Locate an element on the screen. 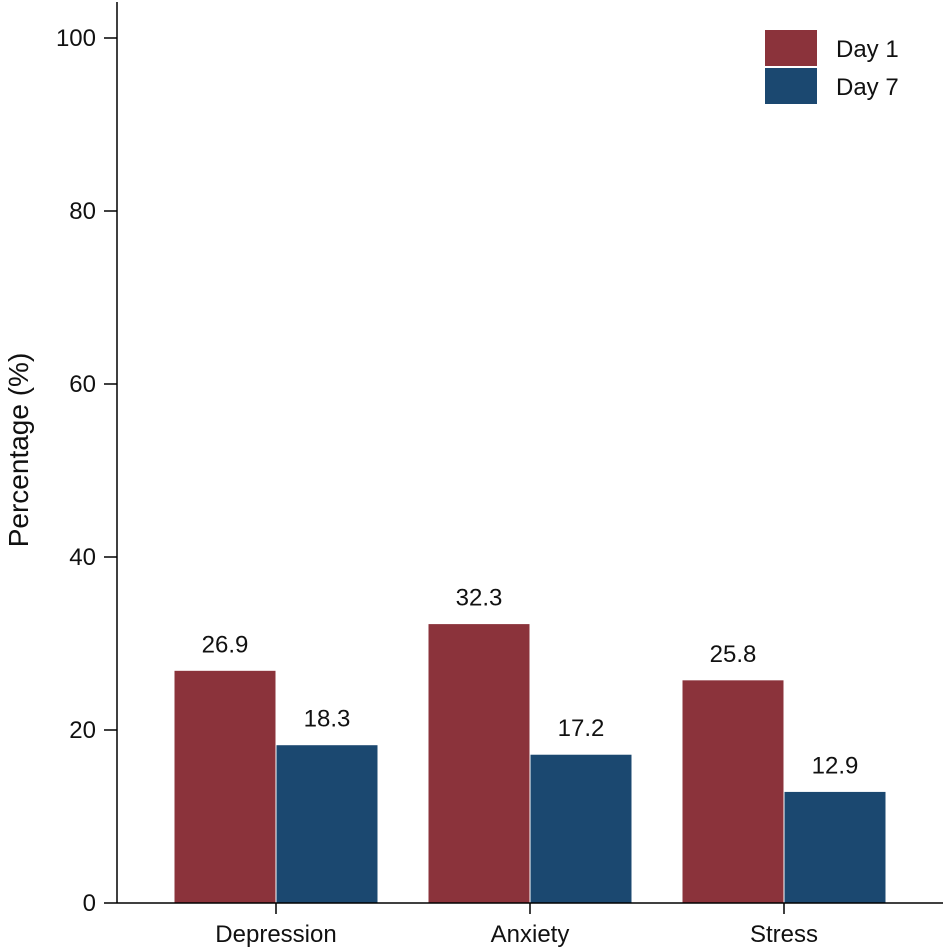 The image size is (945, 952). y-tick-label: 80 is located at coordinates (82, 211).